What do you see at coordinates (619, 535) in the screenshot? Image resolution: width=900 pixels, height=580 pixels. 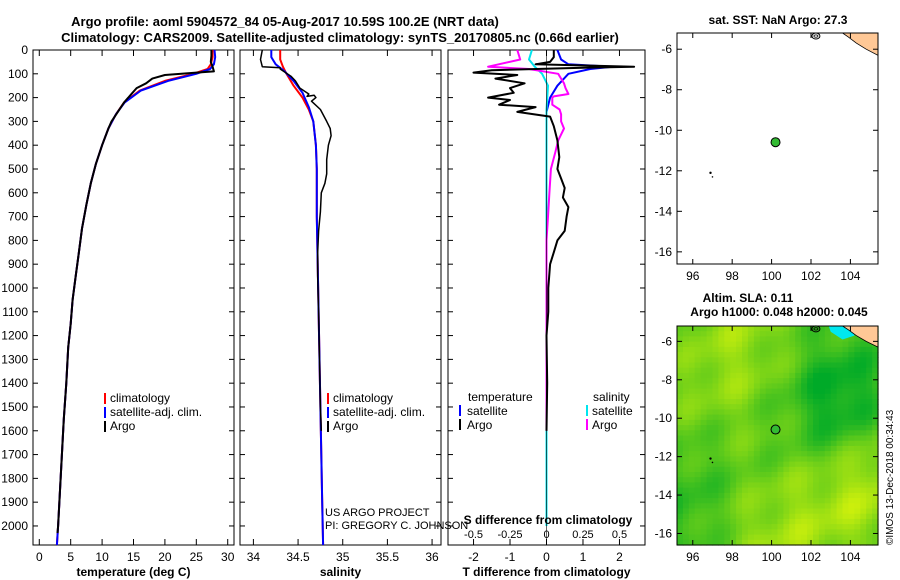 I see `differences-stick-label: 0.5` at bounding box center [619, 535].